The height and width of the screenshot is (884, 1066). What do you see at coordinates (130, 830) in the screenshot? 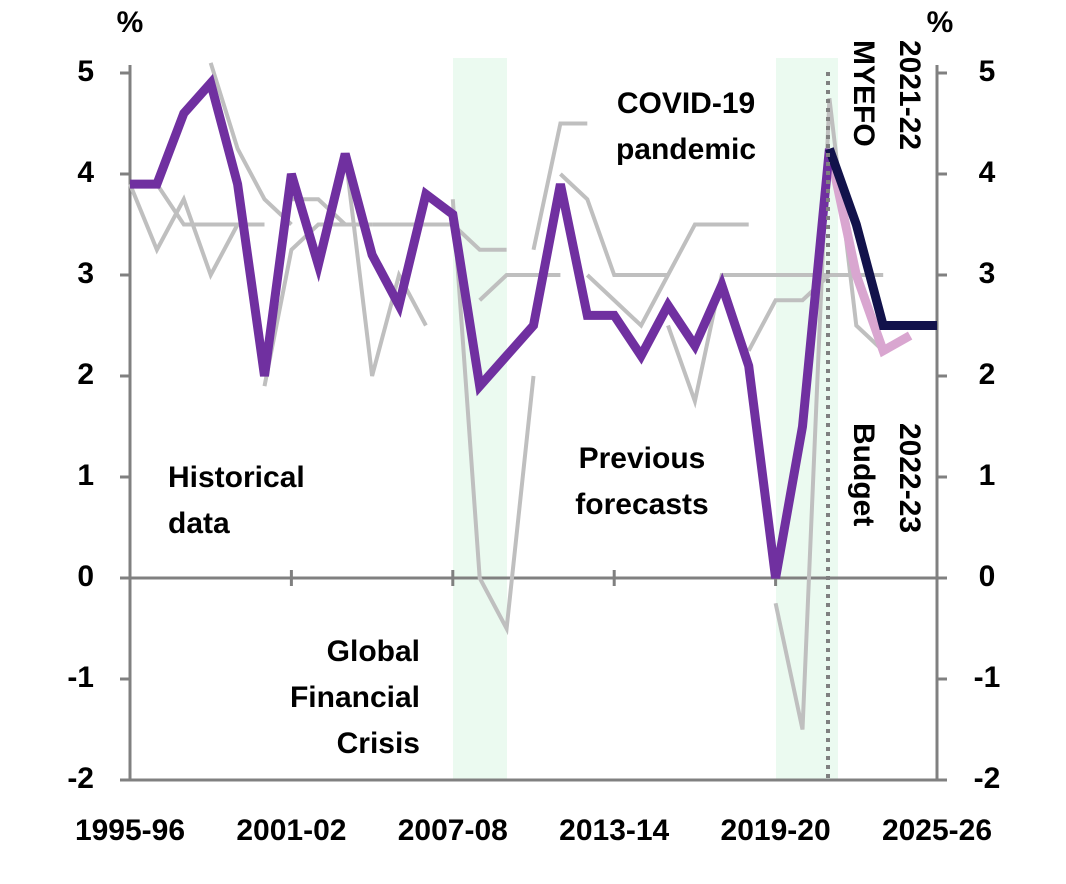
I see `x-tick-label: 1995-96` at bounding box center [130, 830].